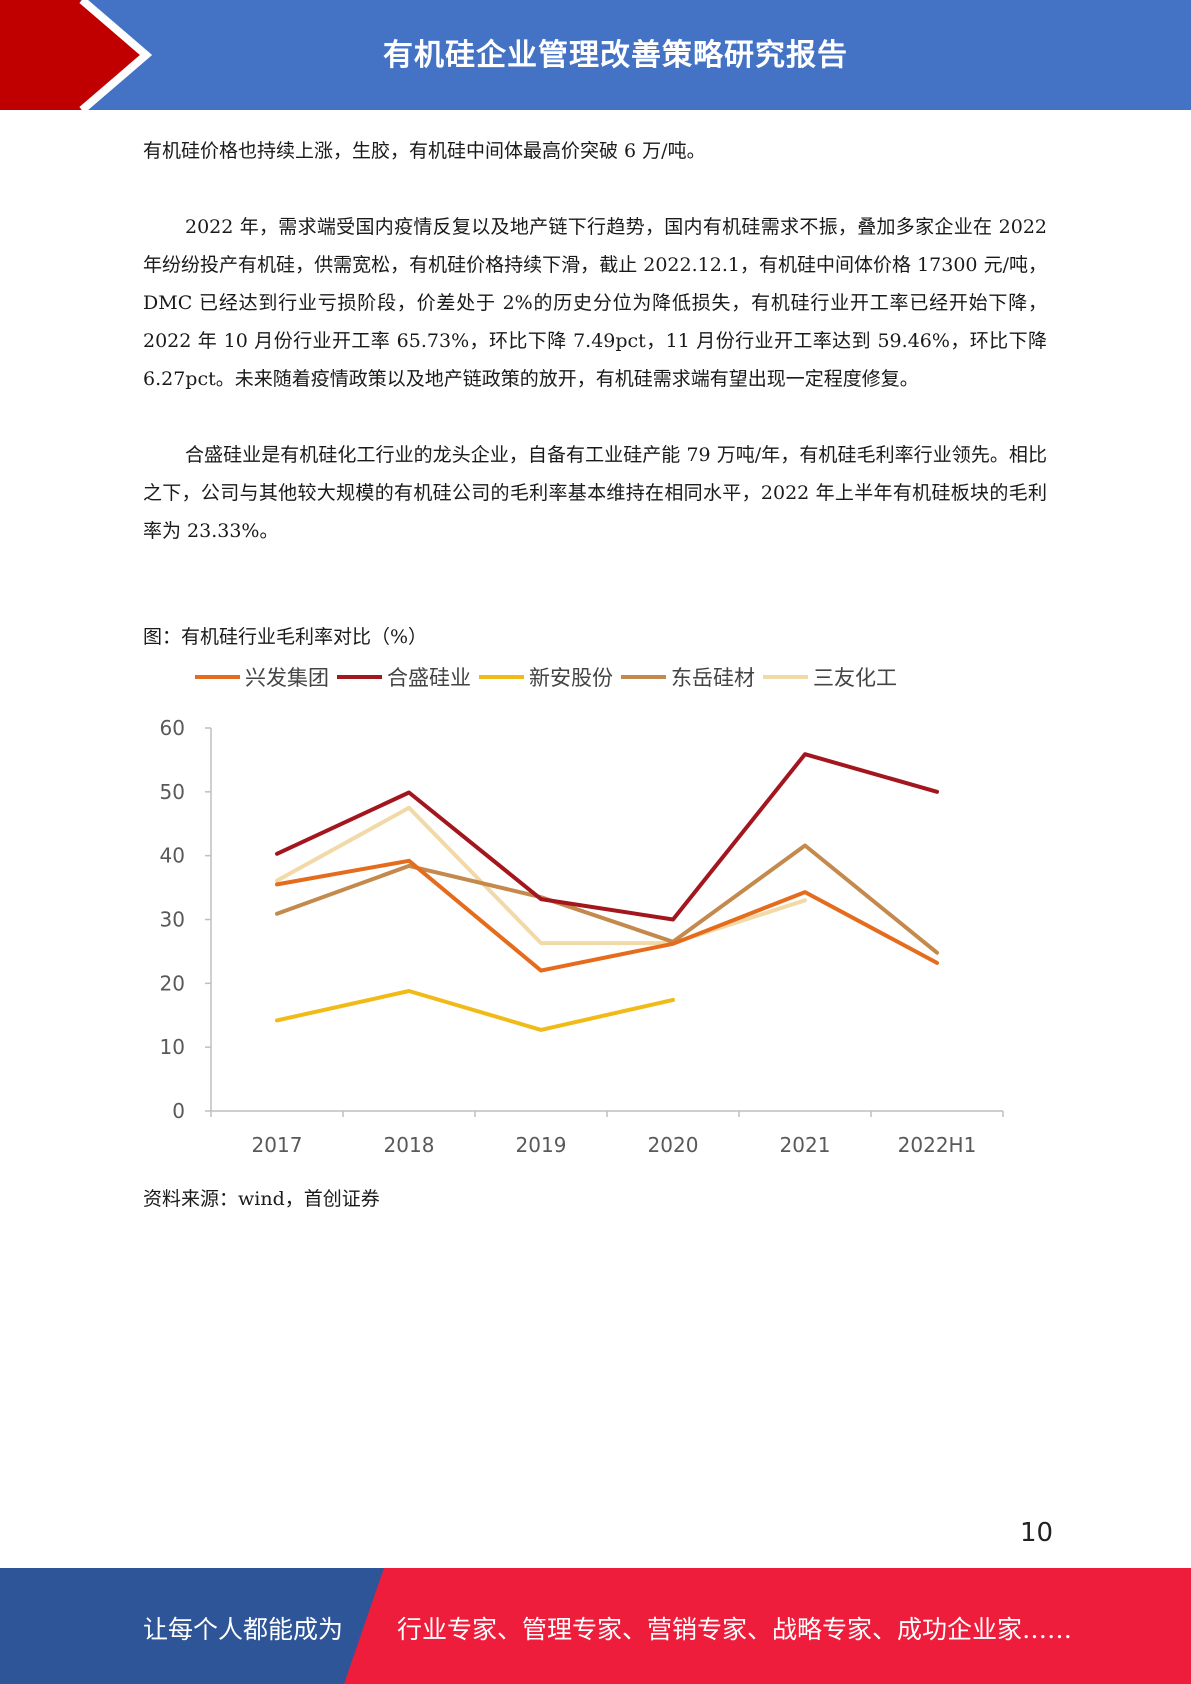 The height and width of the screenshot is (1684, 1191). I want to click on legend-label: 东岳硅材, so click(713, 678).